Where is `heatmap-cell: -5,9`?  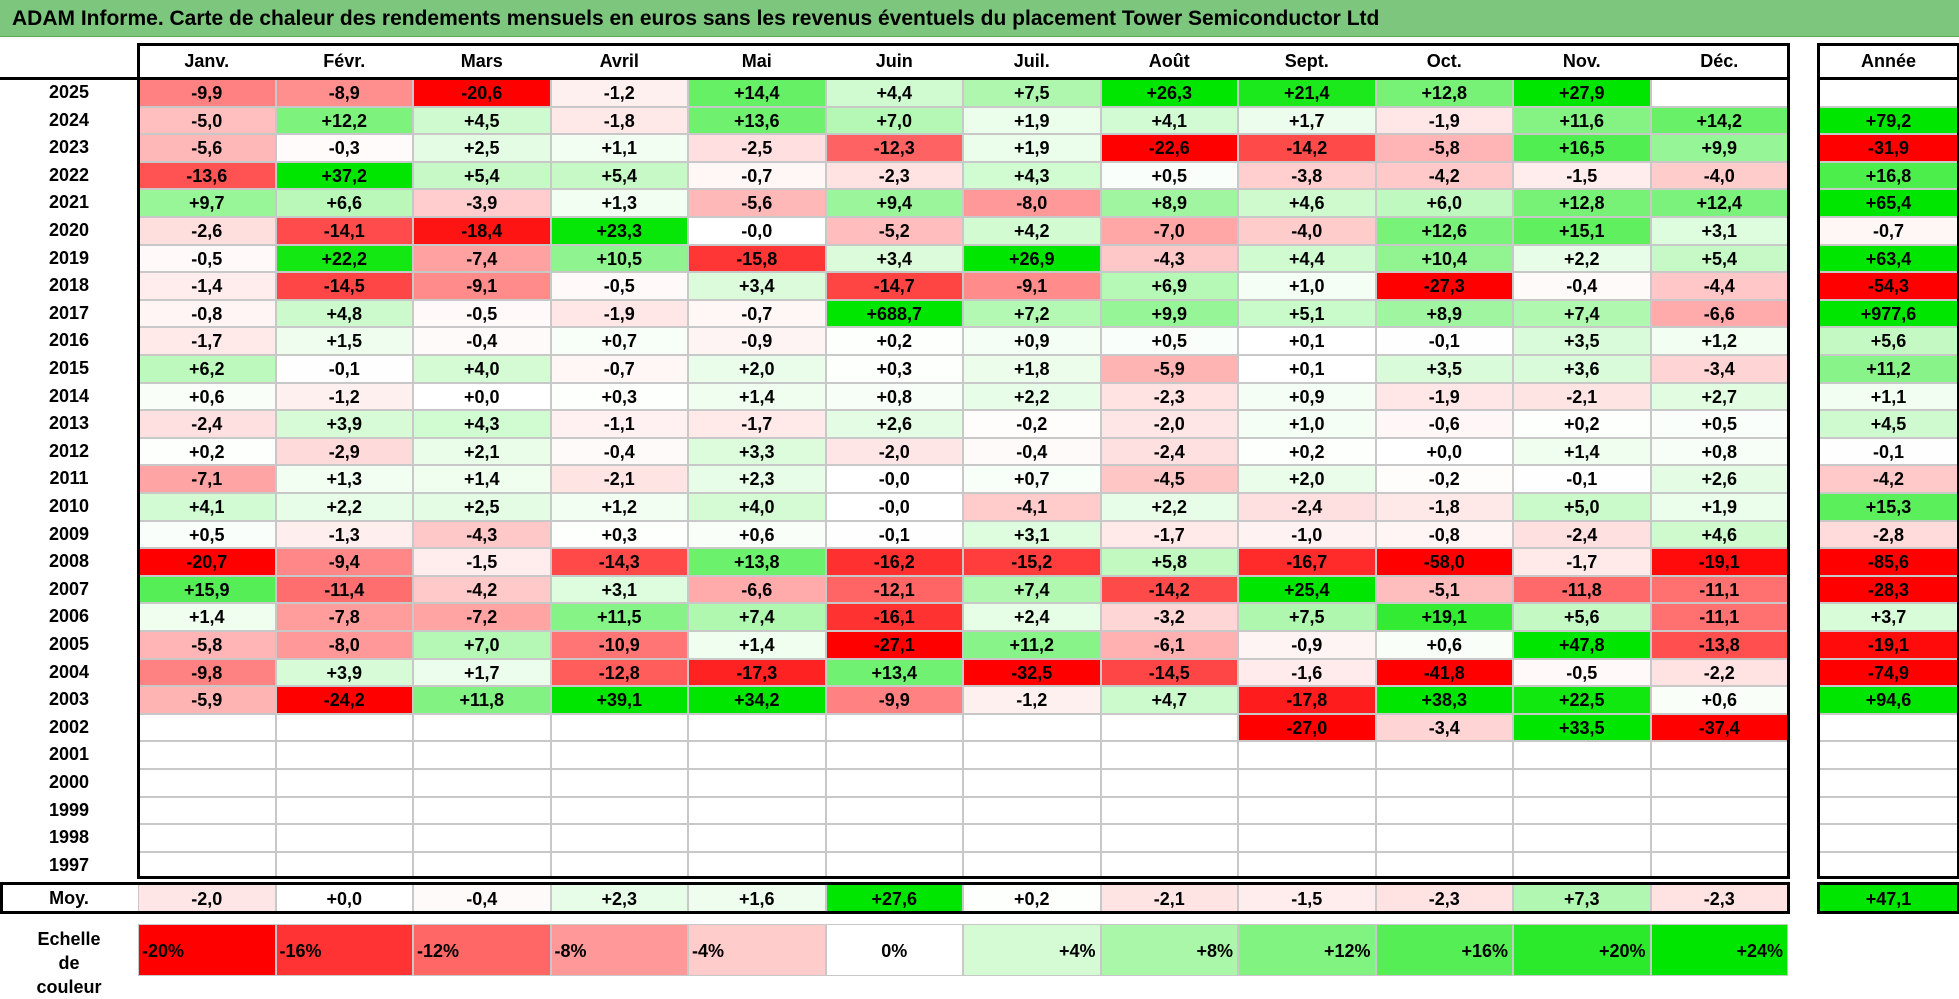 heatmap-cell: -5,9 is located at coordinates (1169, 369).